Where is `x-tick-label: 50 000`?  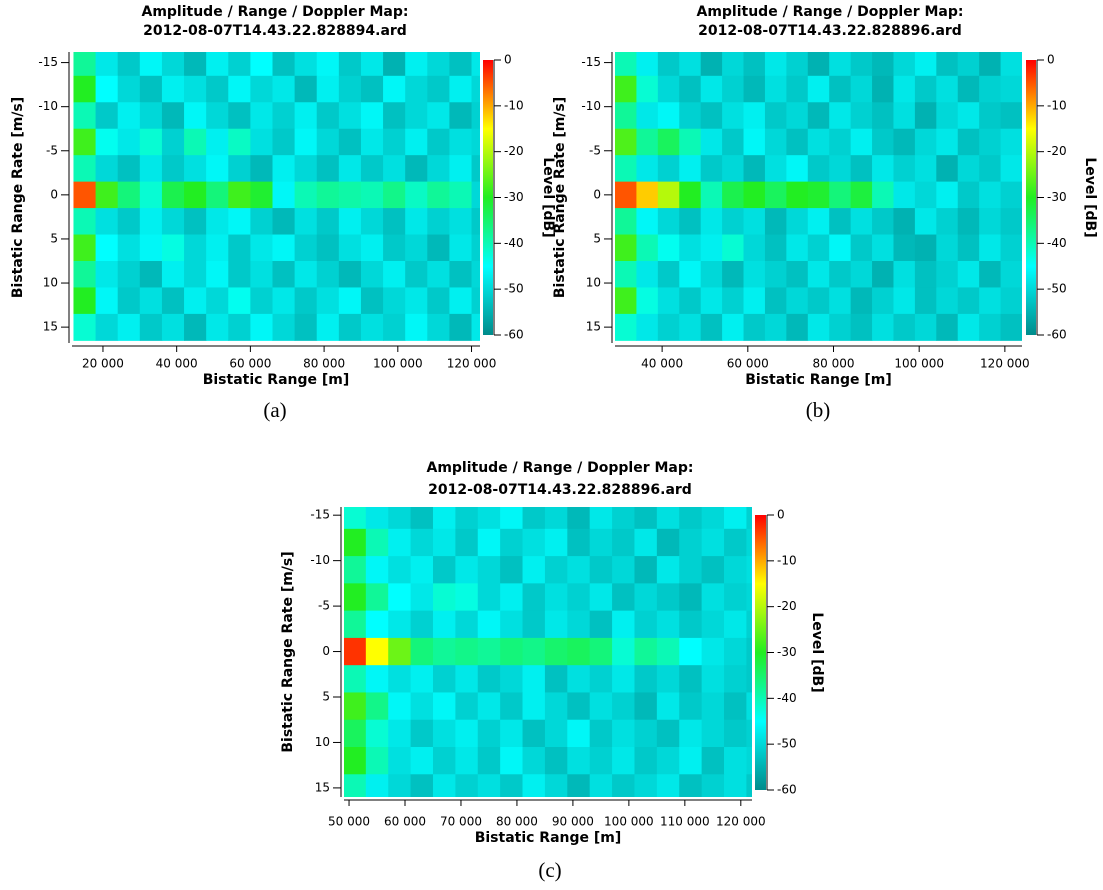 x-tick-label: 50 000 is located at coordinates (349, 822).